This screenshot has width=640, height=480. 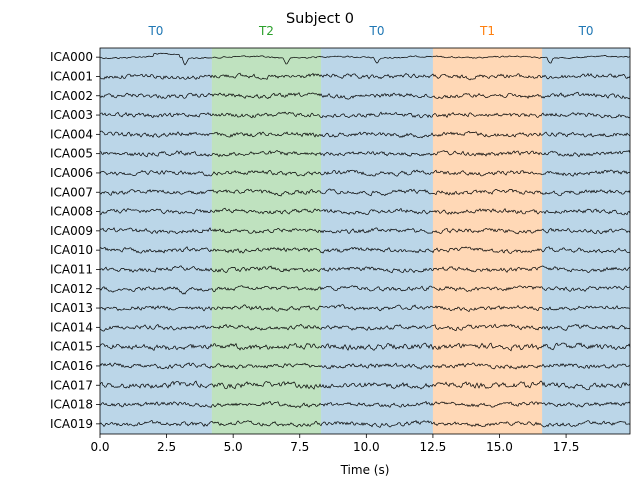 What do you see at coordinates (71, 289) in the screenshot?
I see `y-tick-label-ica012: ICA012` at bounding box center [71, 289].